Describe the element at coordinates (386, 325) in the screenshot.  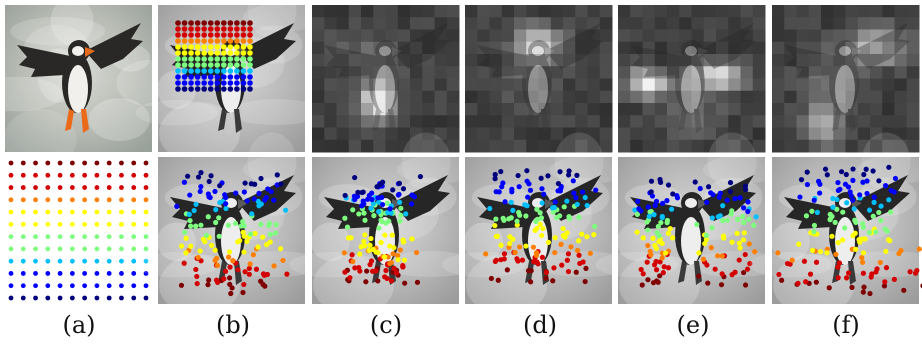
I see `caption-c: (c)` at that location.